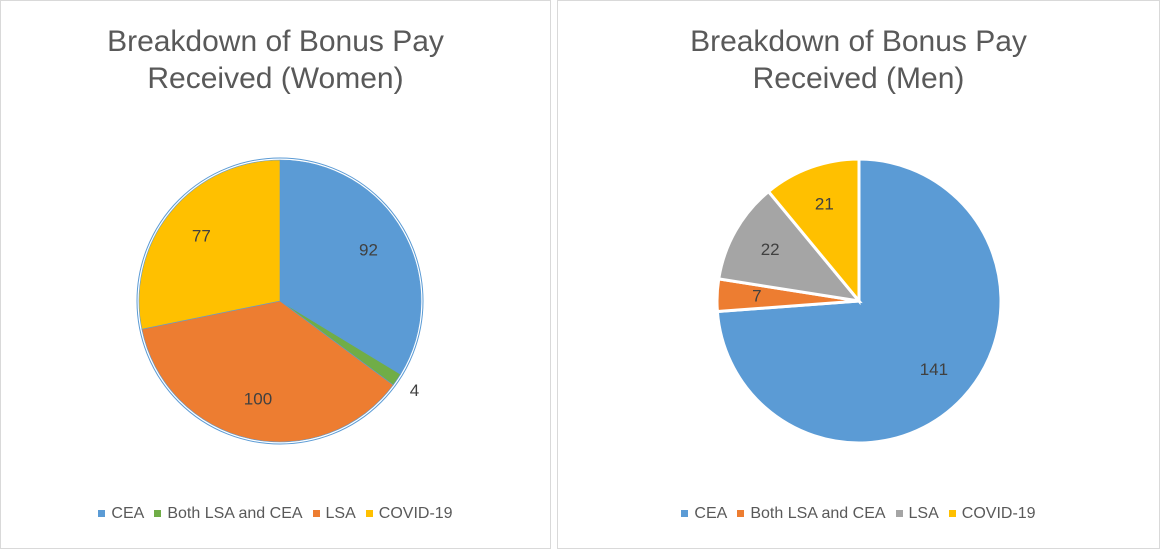 The width and height of the screenshot is (1160, 551). I want to click on data-label: 21, so click(824, 203).